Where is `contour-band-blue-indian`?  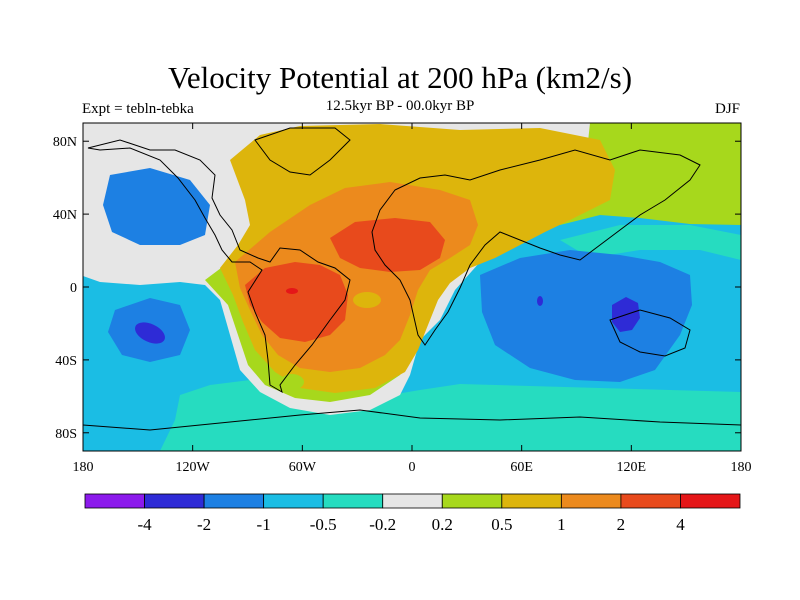
contour-band-blue-indian is located at coordinates (586, 316).